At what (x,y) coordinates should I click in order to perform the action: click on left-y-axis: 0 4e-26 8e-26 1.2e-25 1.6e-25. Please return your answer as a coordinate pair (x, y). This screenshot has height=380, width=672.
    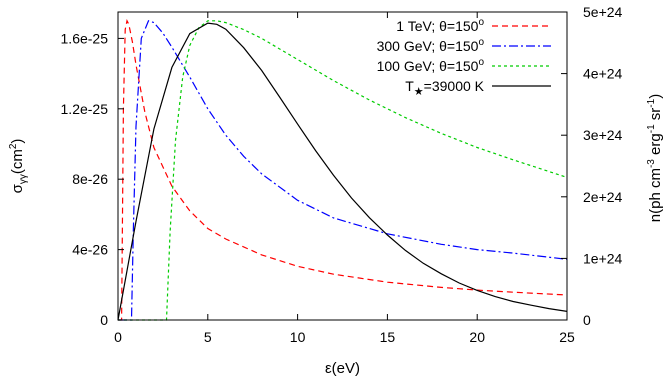
    Looking at the image, I should click on (92, 179).